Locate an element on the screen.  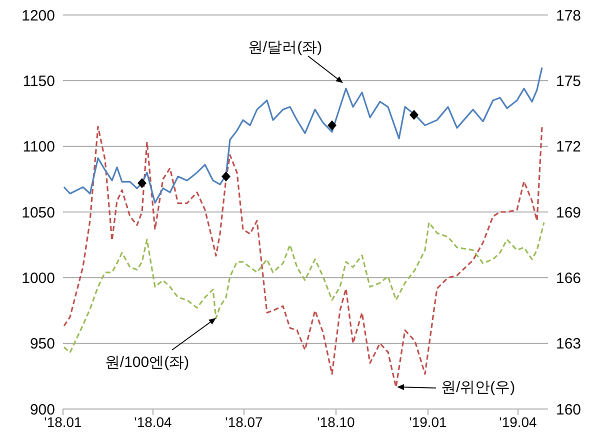
y-tick-label: 1000 is located at coordinates (38, 278).